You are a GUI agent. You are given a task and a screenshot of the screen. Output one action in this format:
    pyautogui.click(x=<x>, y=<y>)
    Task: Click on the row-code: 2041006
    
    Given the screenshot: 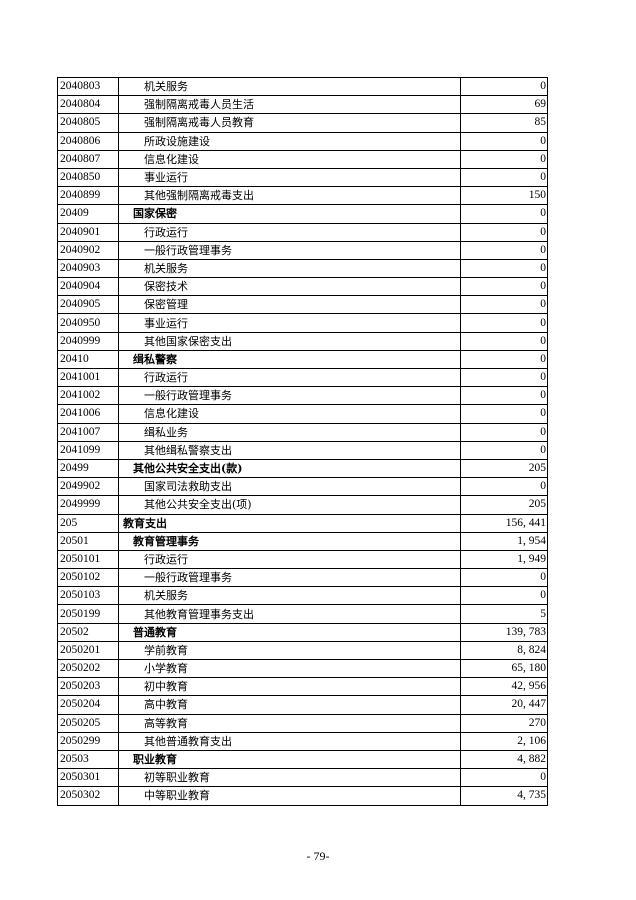 What is the action you would take?
    pyautogui.click(x=88, y=414)
    